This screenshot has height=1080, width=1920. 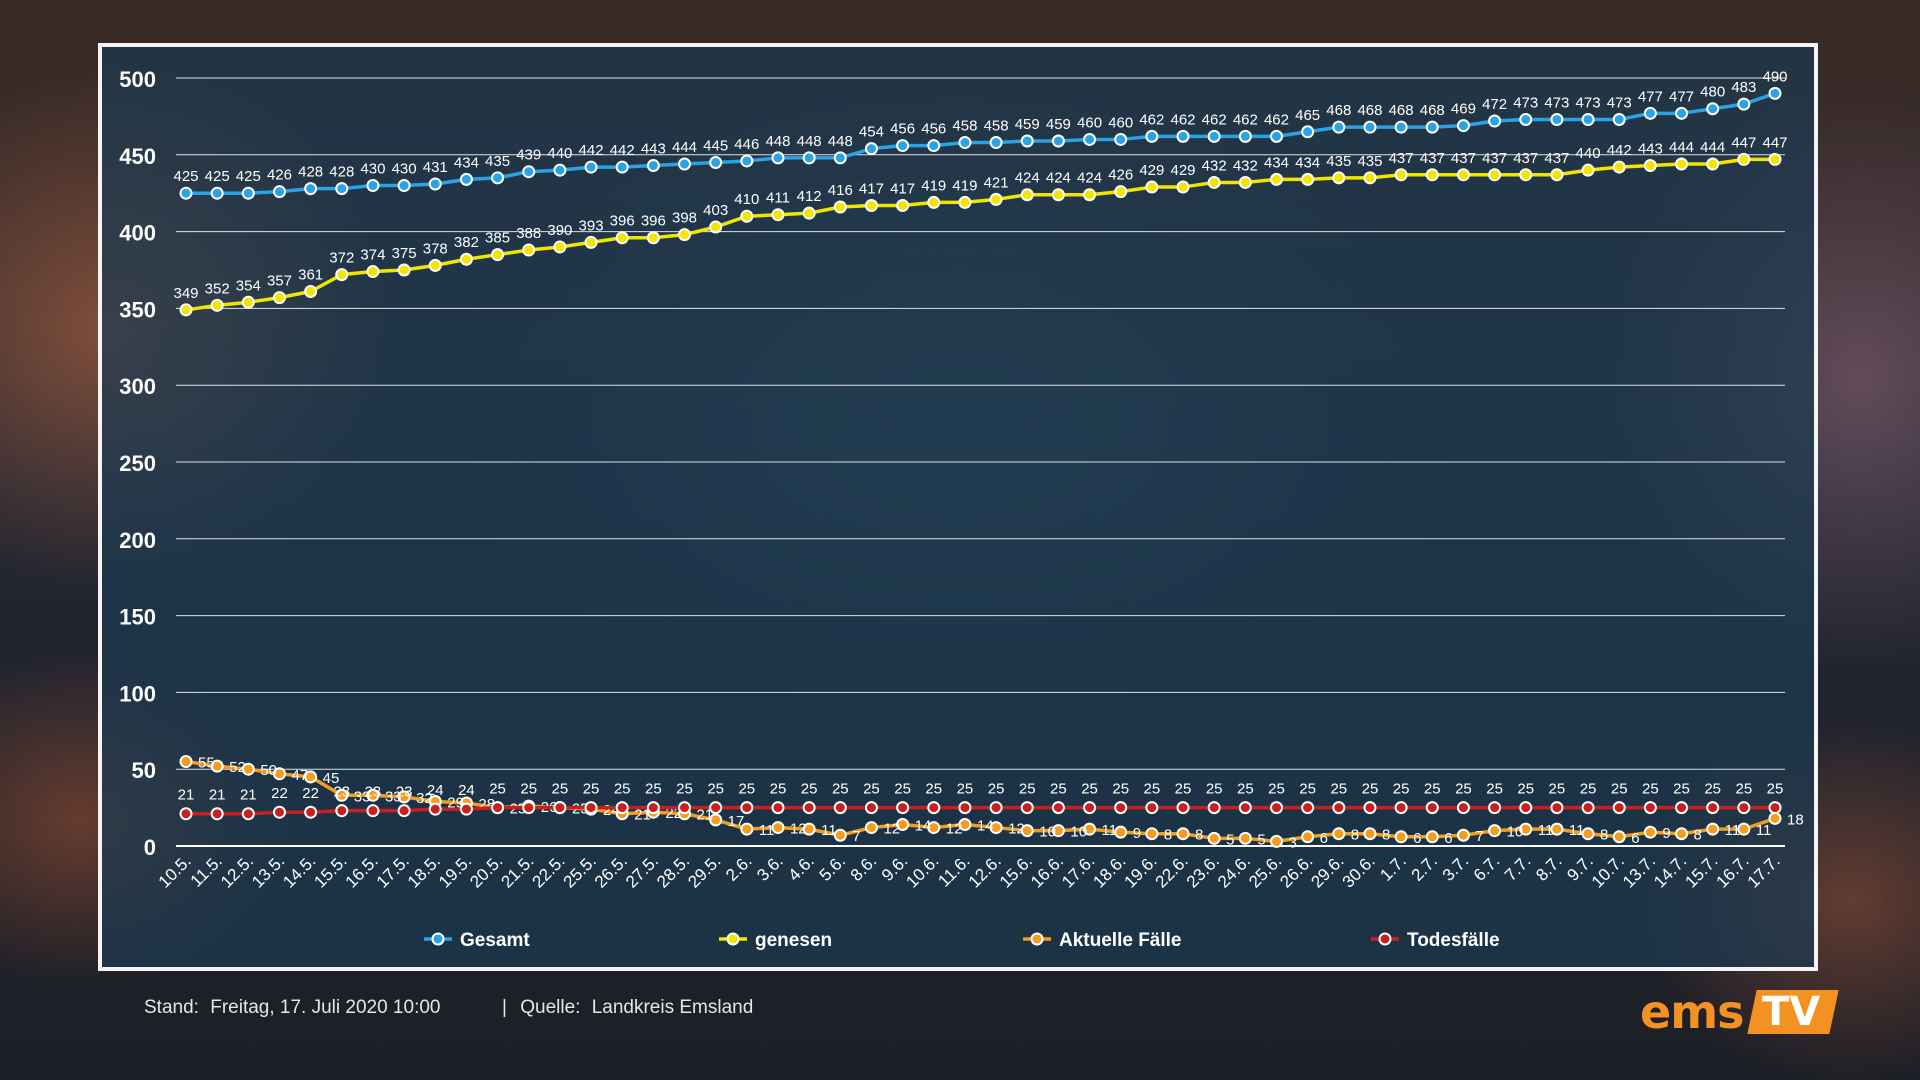 What do you see at coordinates (144, 770) in the screenshot?
I see `y-tick-label: 50` at bounding box center [144, 770].